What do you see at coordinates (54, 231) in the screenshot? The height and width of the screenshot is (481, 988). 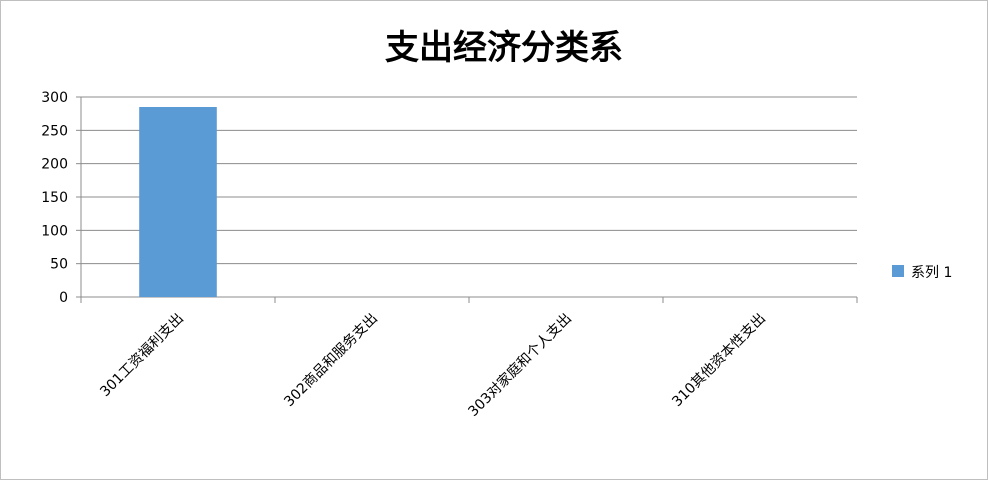 I see `y-tick-label-2: 100` at bounding box center [54, 231].